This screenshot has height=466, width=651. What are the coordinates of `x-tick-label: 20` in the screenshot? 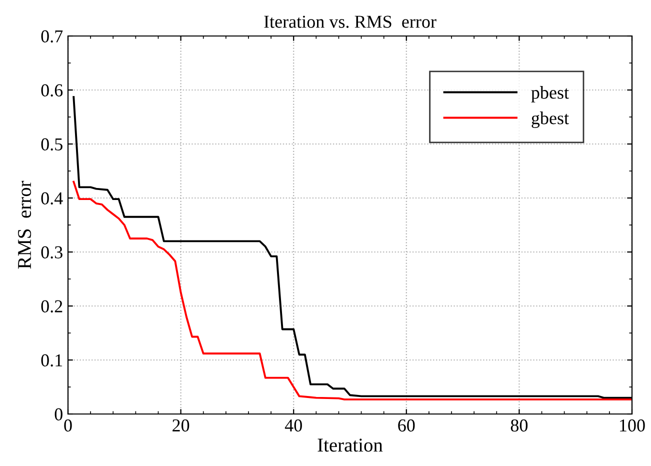 It's located at (181, 425).